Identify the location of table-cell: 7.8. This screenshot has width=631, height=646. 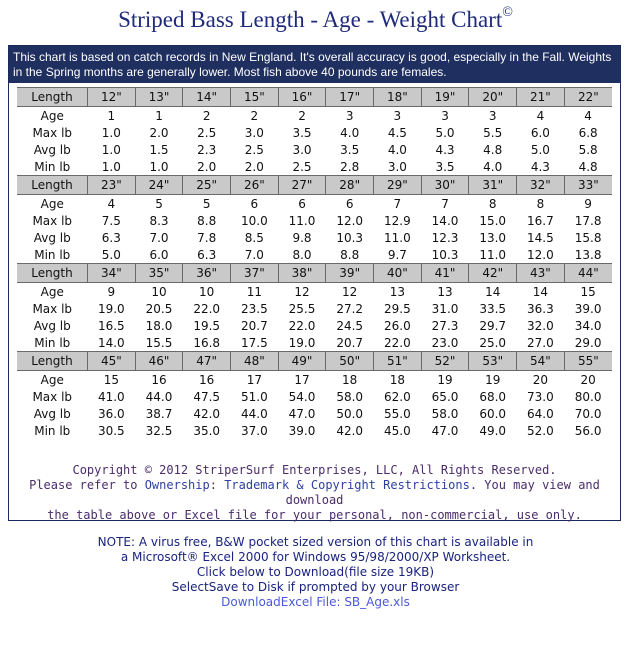
(207, 237).